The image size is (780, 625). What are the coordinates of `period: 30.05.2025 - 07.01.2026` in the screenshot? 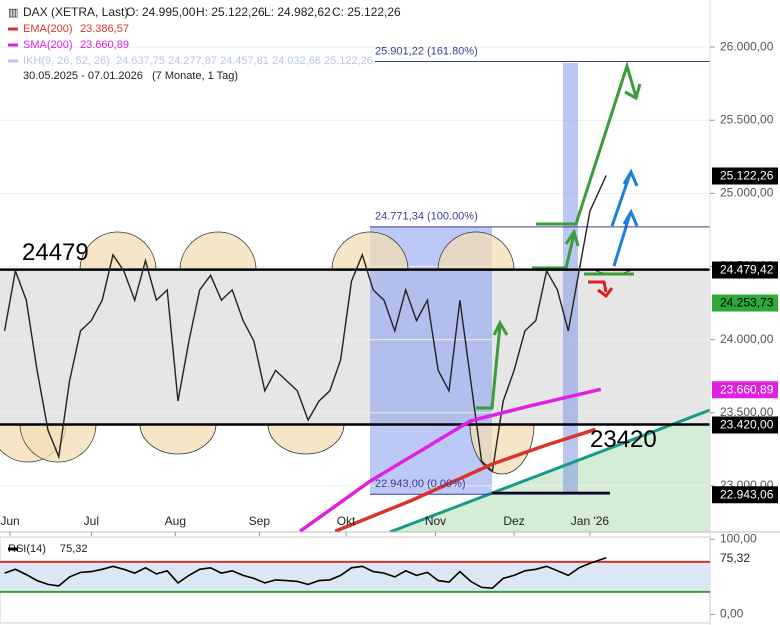 It's located at (83, 76).